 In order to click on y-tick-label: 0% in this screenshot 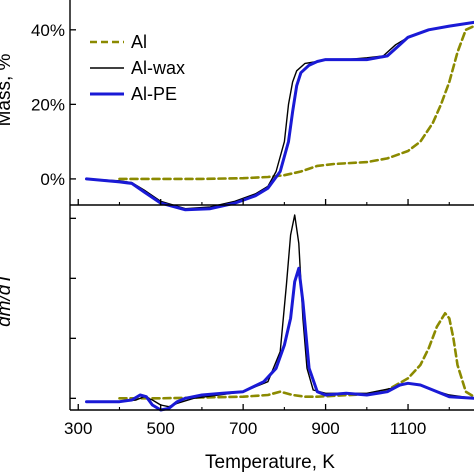, I will do `click(52, 179)`.